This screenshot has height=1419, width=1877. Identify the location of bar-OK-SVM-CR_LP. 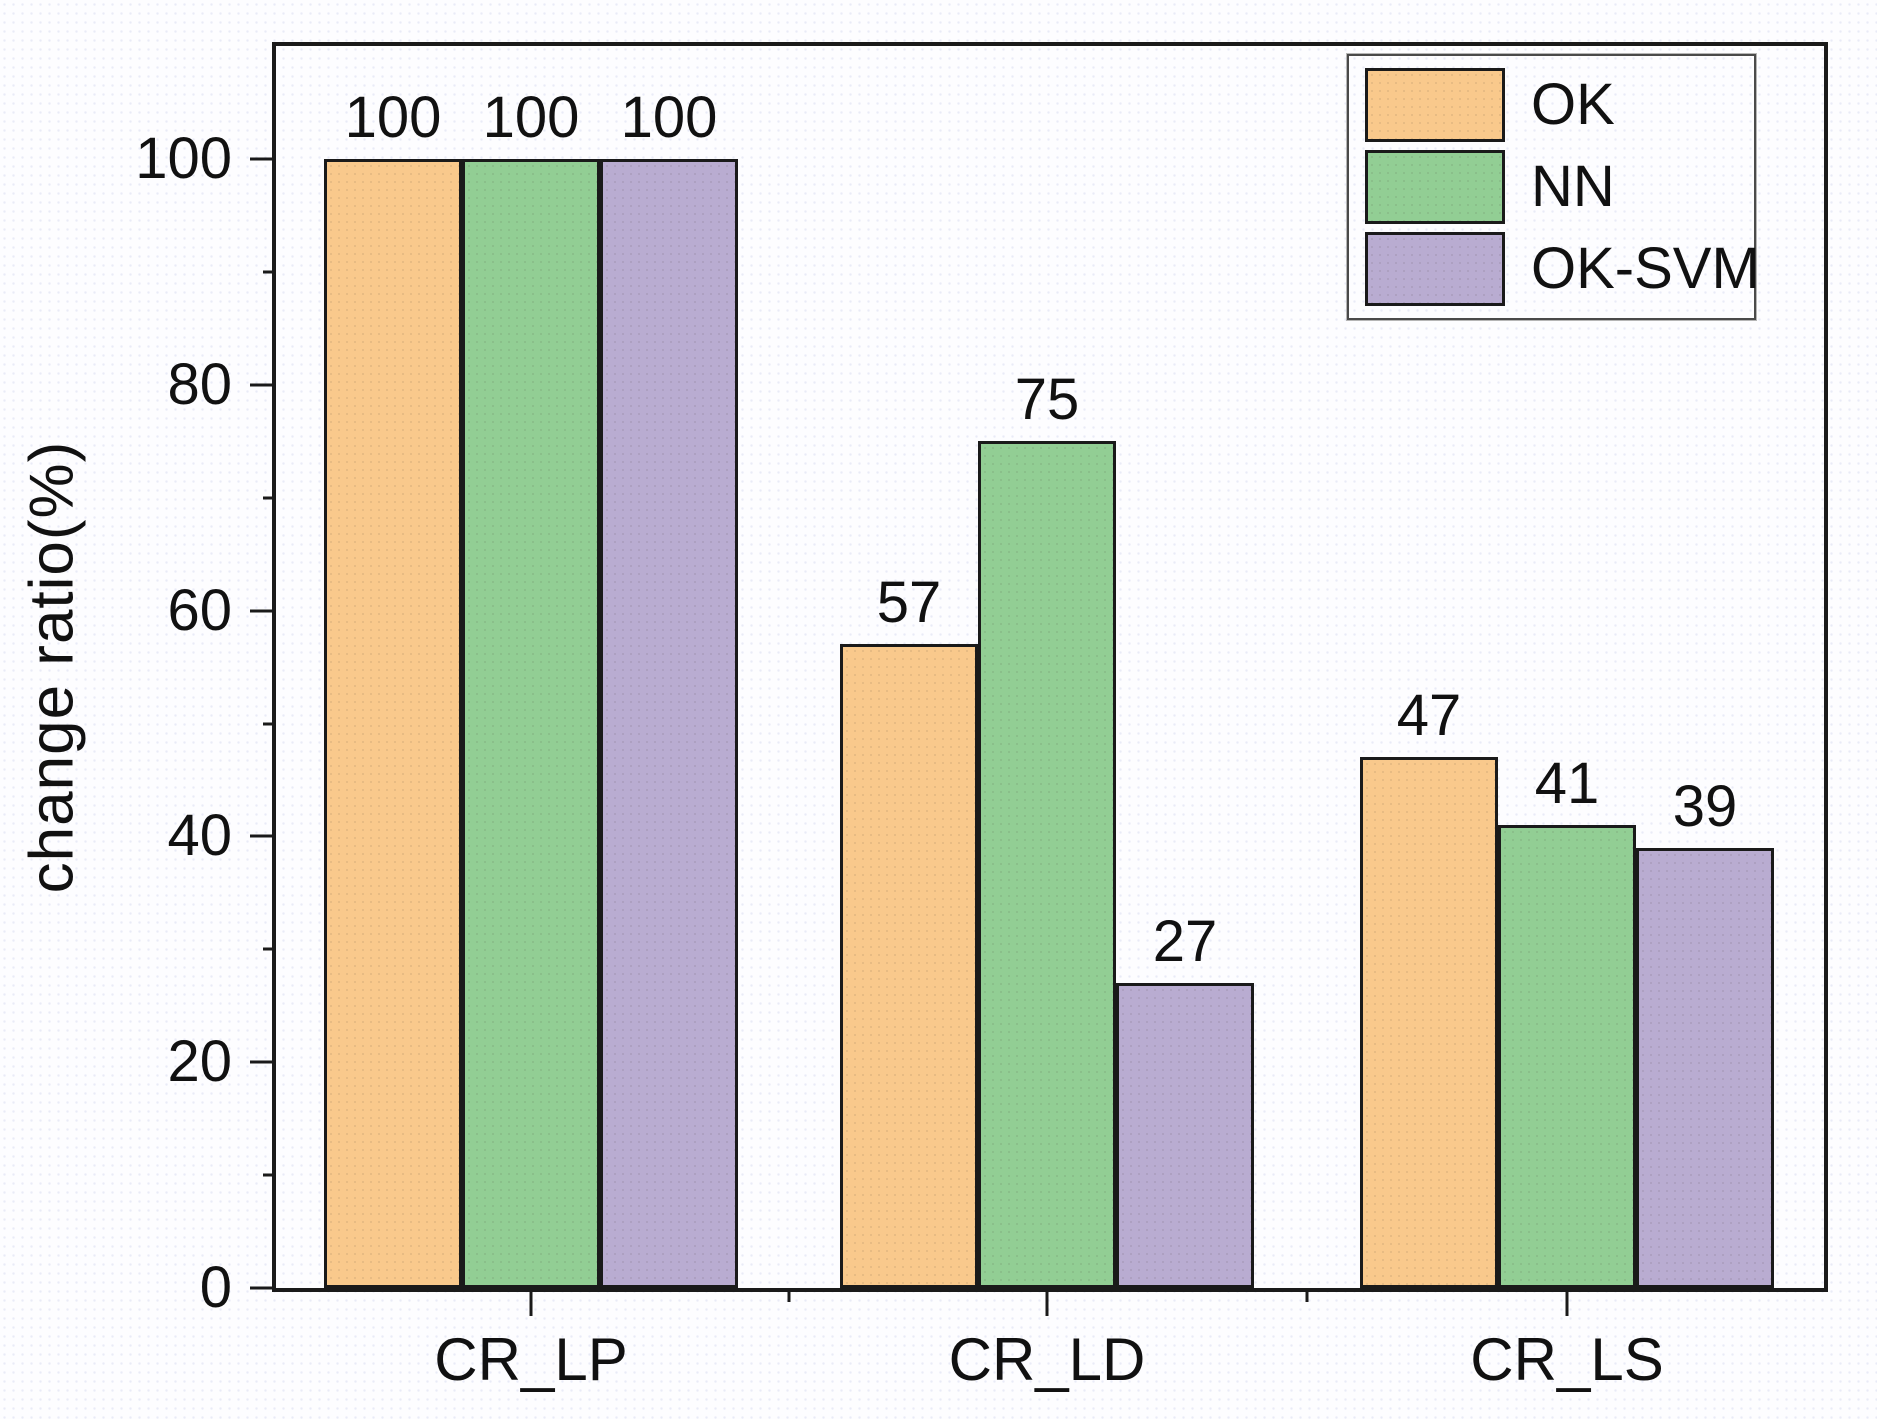
(669, 723).